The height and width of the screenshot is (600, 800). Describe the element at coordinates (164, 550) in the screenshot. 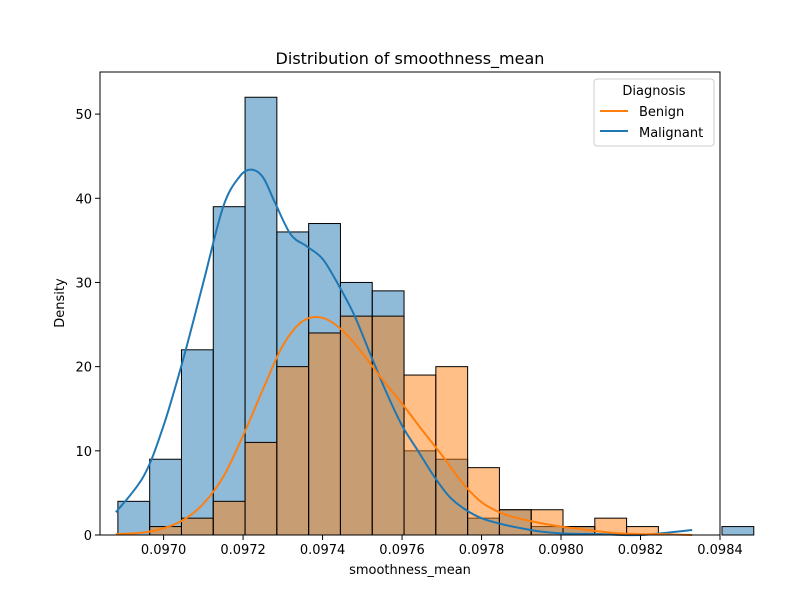

I see `x-tick-label: 0.0970` at that location.